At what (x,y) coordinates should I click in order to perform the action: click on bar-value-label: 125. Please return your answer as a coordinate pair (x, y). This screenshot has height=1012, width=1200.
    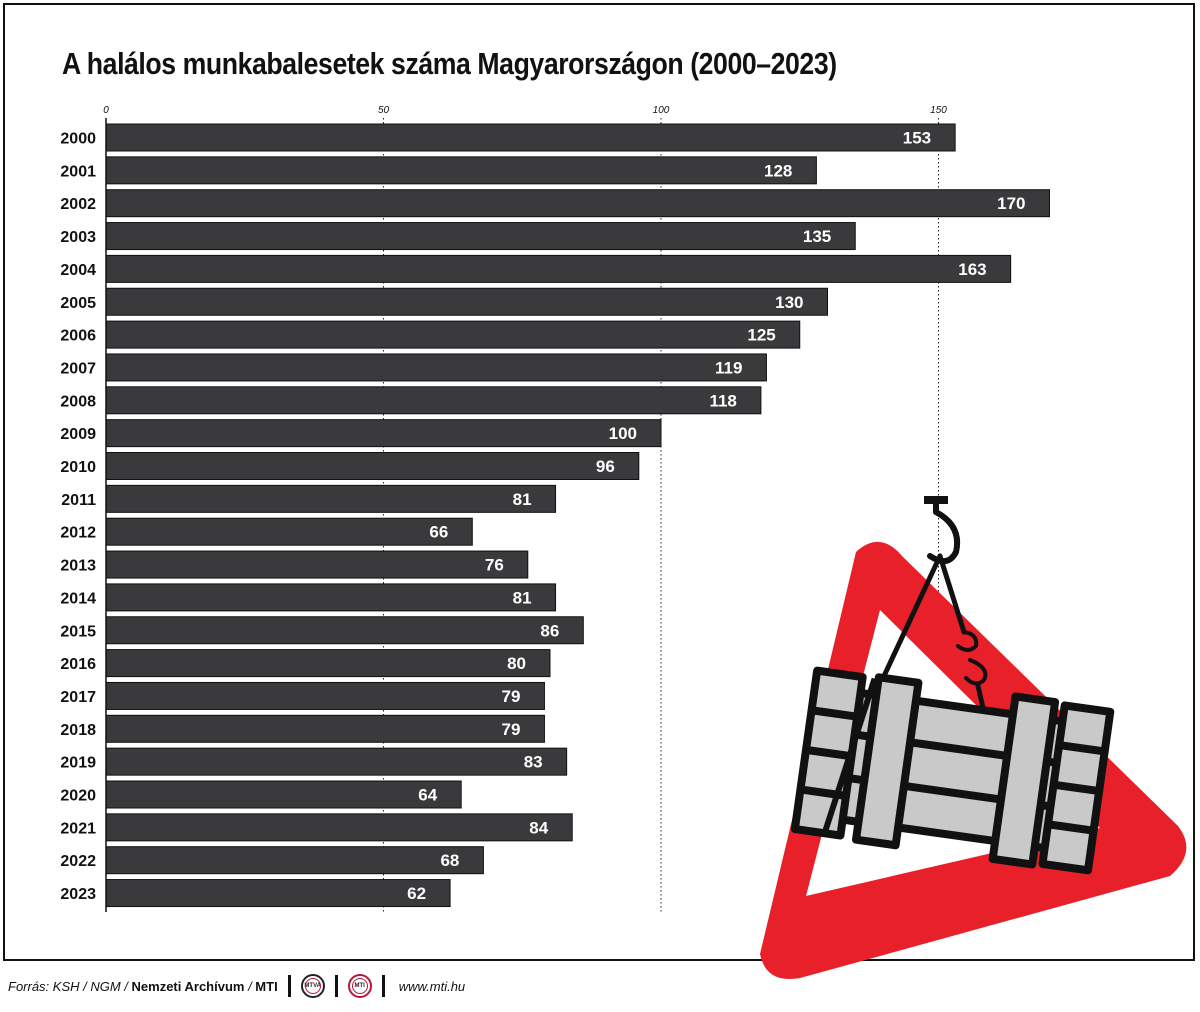
    Looking at the image, I should click on (761, 335).